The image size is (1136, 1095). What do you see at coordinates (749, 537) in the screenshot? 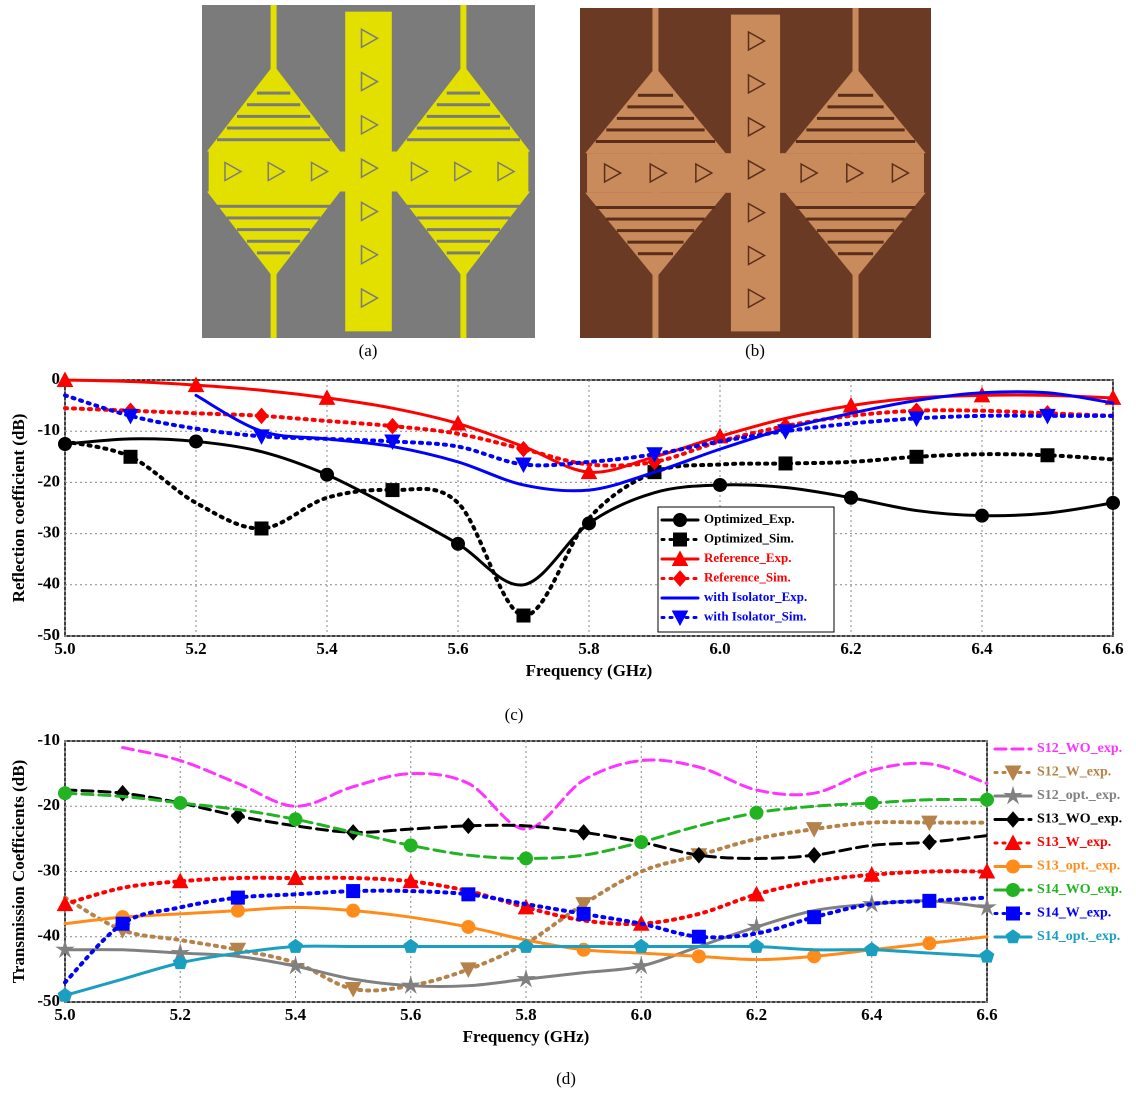
I see `legend-label: Optimized_Sim.` at bounding box center [749, 537].